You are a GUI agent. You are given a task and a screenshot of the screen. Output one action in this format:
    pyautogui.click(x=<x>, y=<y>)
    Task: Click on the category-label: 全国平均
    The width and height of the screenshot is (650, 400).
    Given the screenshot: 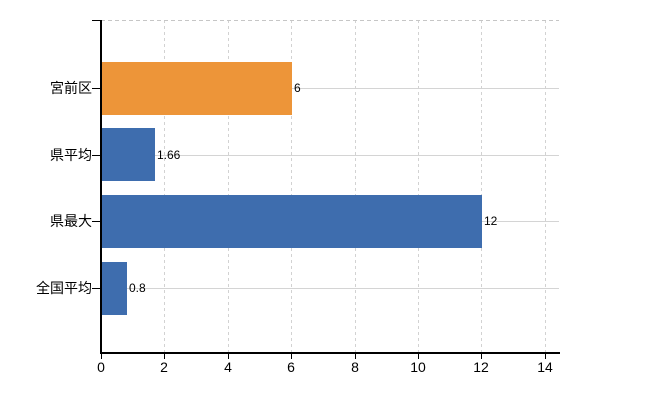 What is the action you would take?
    pyautogui.click(x=64, y=288)
    